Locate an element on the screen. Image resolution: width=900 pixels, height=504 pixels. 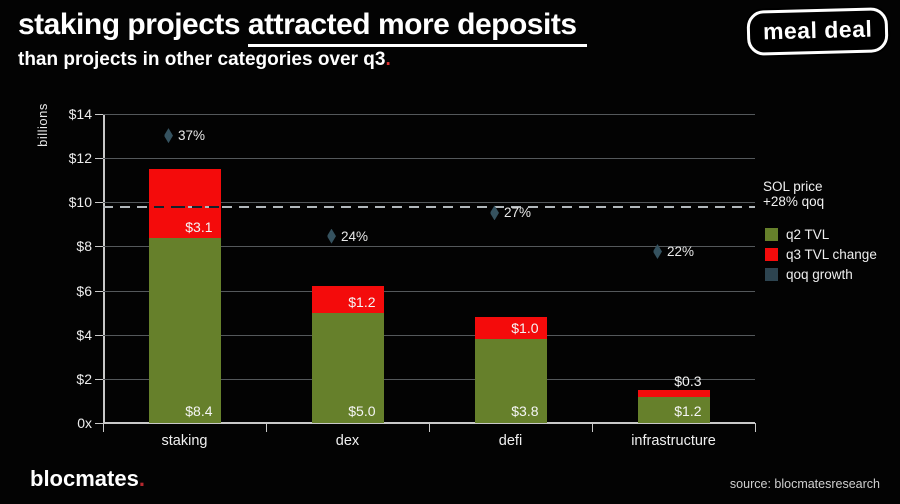
y-tick-$14 is located at coordinates (99, 114).